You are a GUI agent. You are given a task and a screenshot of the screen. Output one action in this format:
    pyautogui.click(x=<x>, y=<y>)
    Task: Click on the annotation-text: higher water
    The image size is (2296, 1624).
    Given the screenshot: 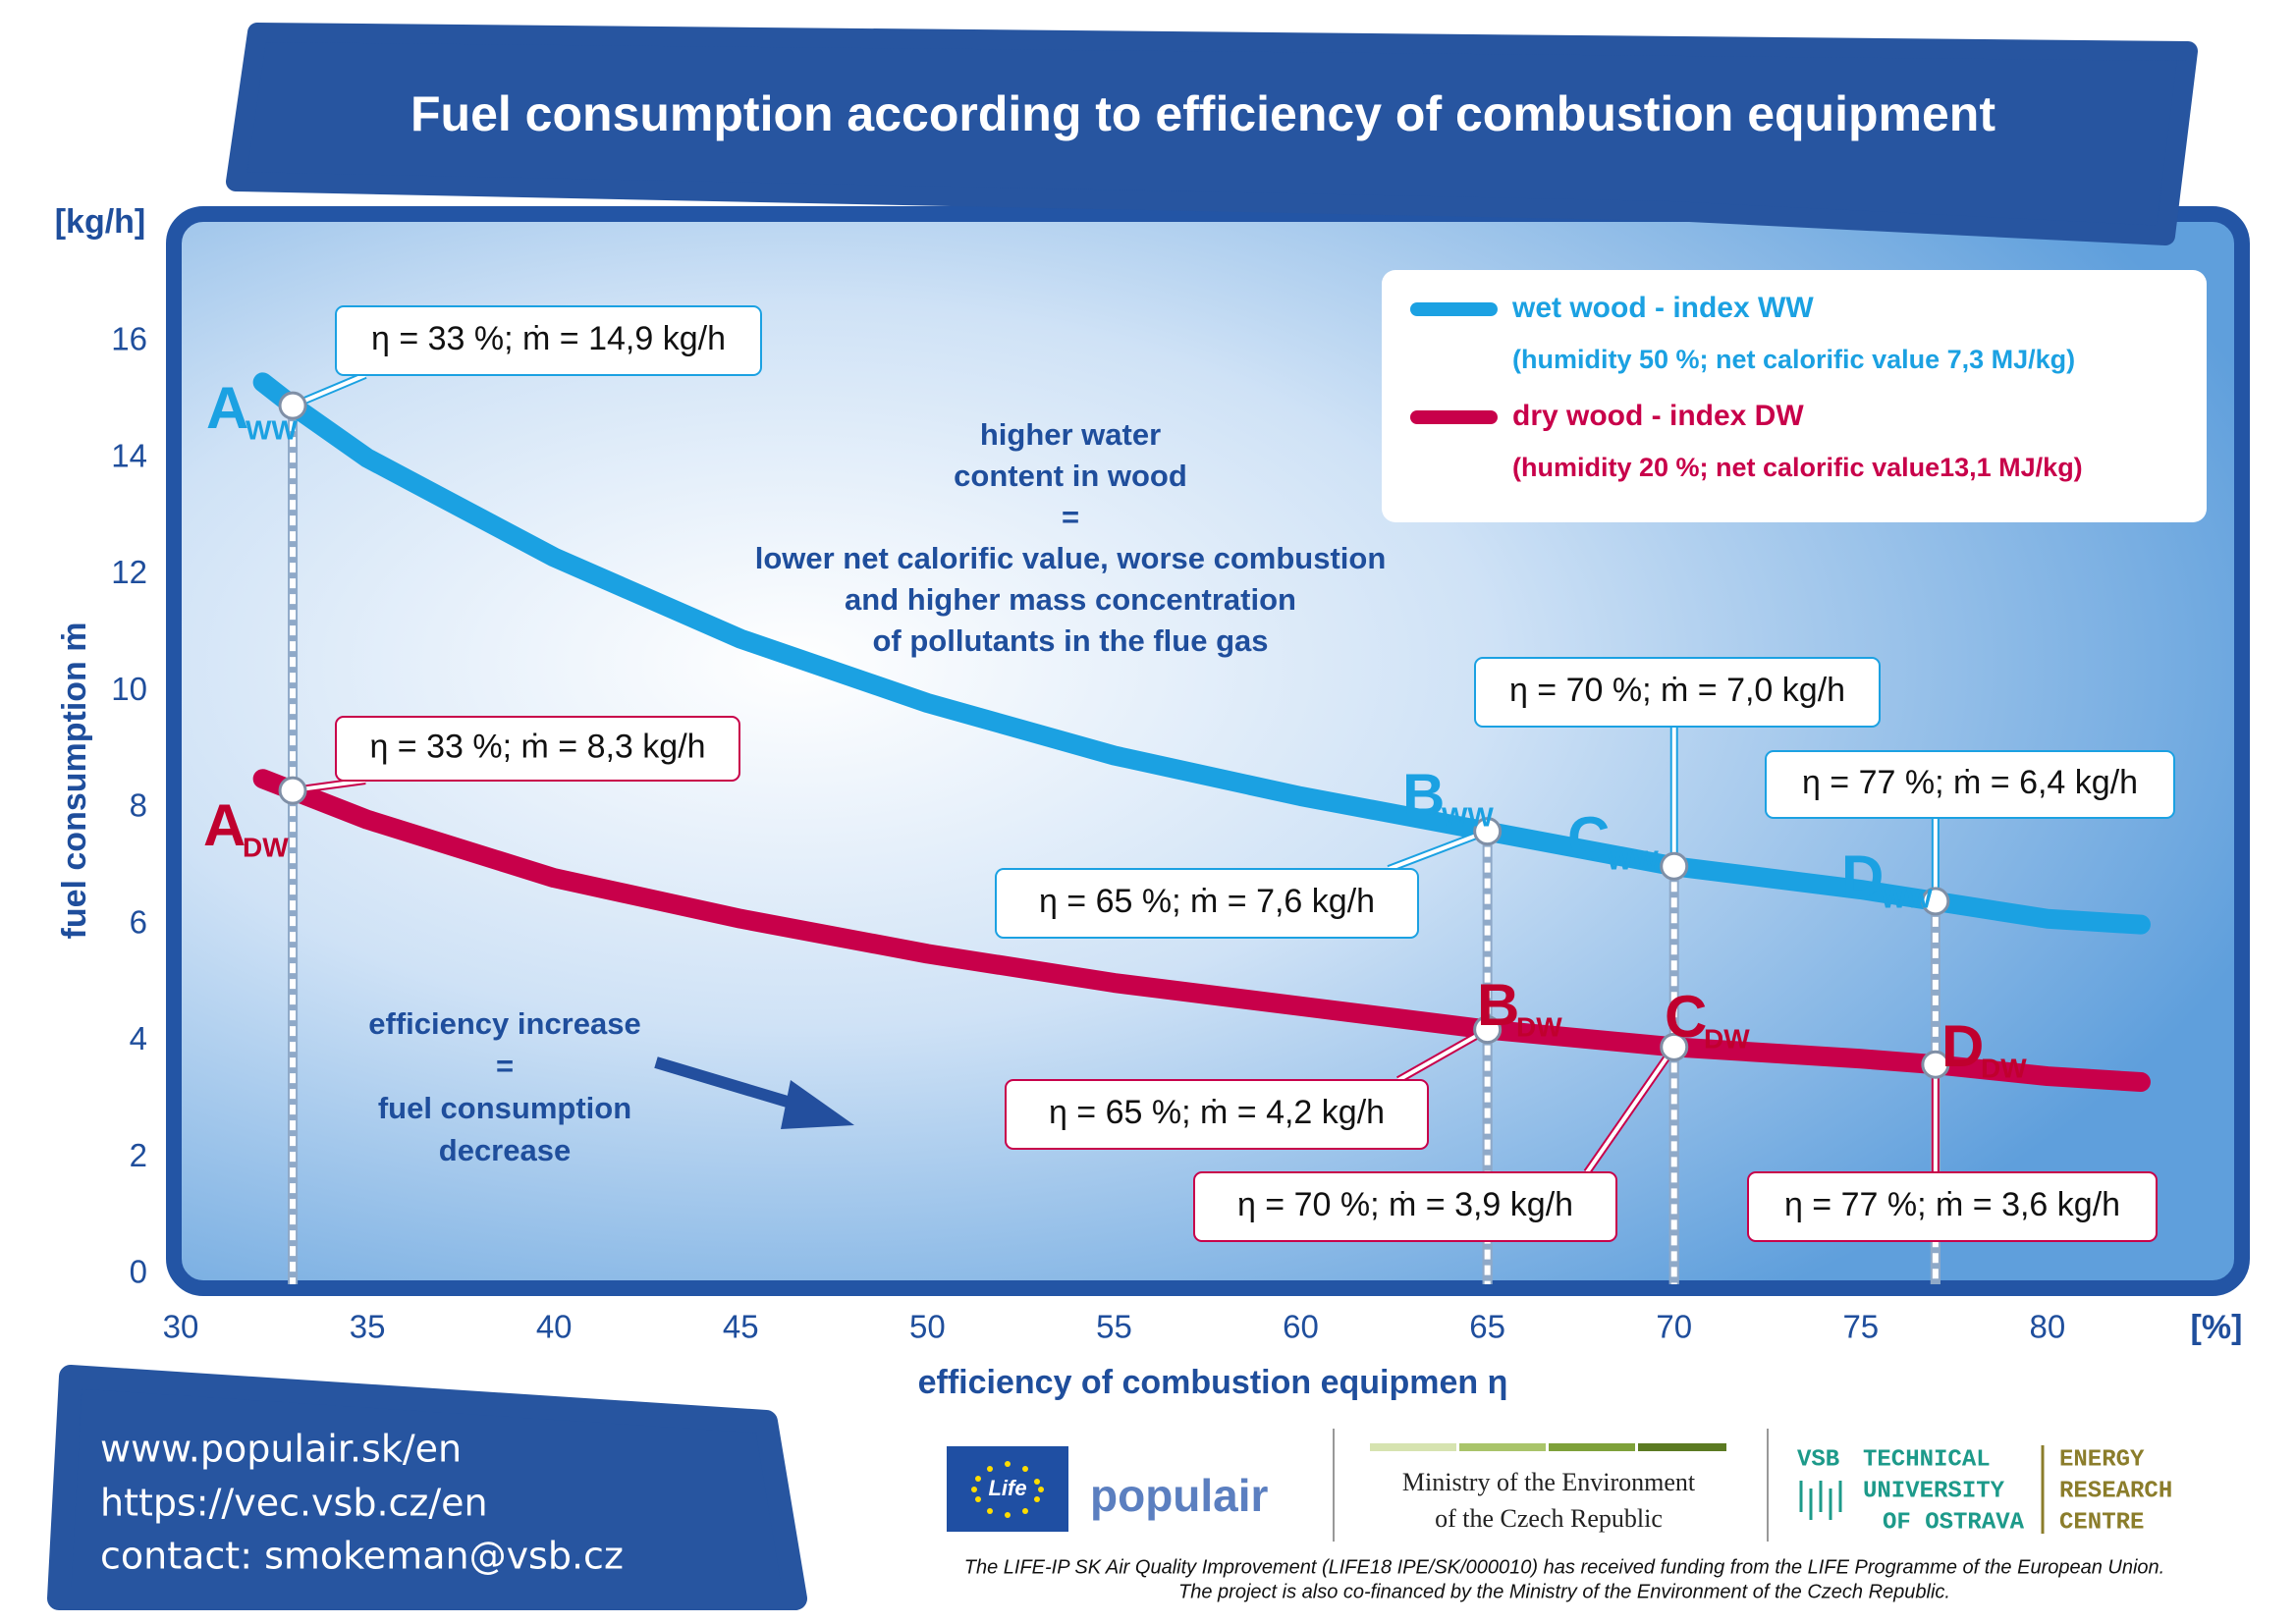 What is the action you would take?
    pyautogui.click(x=1070, y=434)
    